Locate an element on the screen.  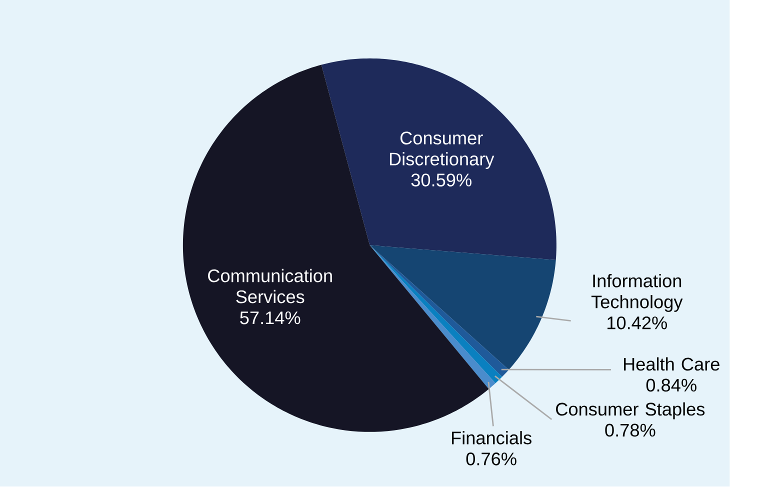
data-label: 10.42% is located at coordinates (637, 323).